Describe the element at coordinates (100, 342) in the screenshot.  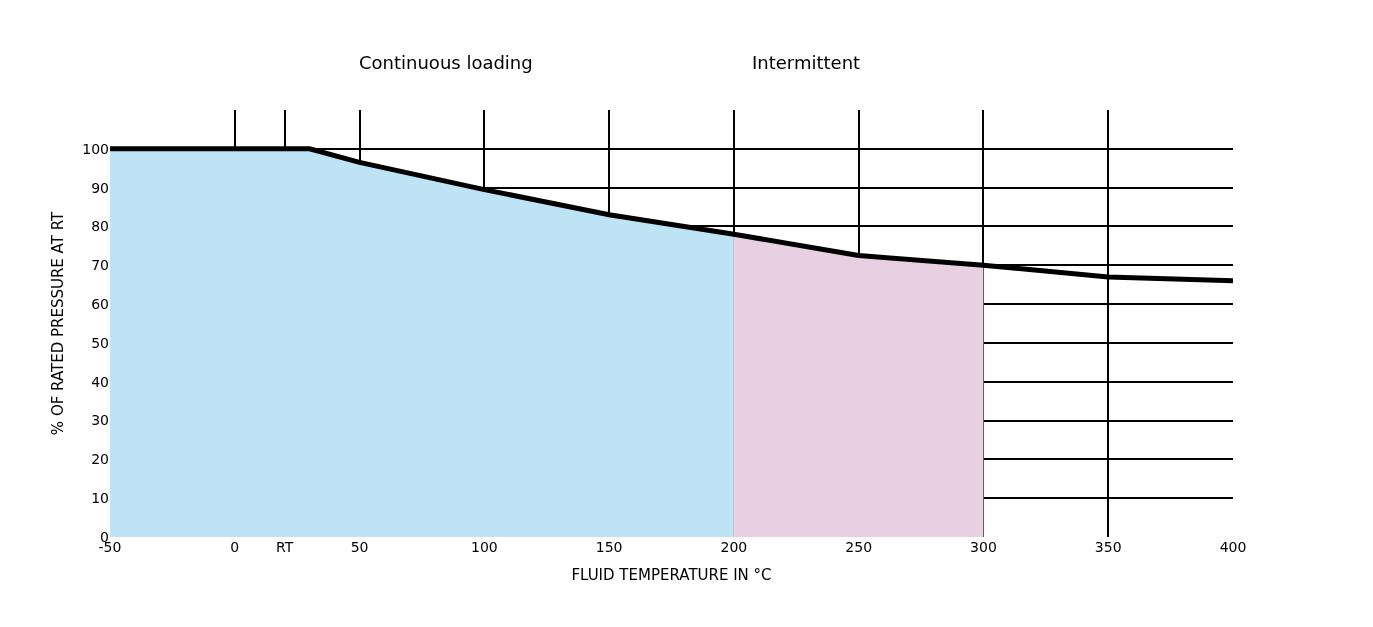
I see `y-tick-label: 50` at that location.